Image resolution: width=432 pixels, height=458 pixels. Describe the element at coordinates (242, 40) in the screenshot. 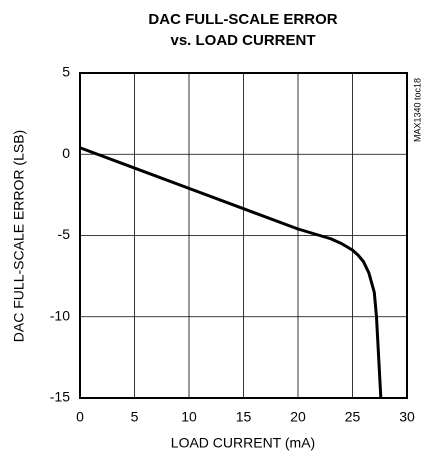

I see `chart-title: vs. LOAD CURRENT` at that location.